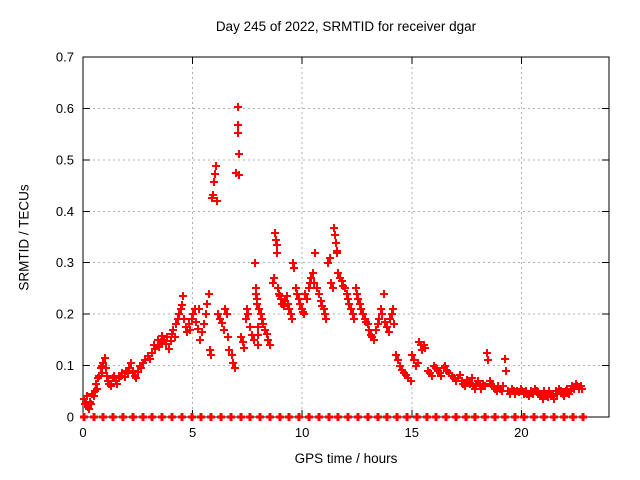  I want to click on x-tick-label: 20, so click(521, 432).